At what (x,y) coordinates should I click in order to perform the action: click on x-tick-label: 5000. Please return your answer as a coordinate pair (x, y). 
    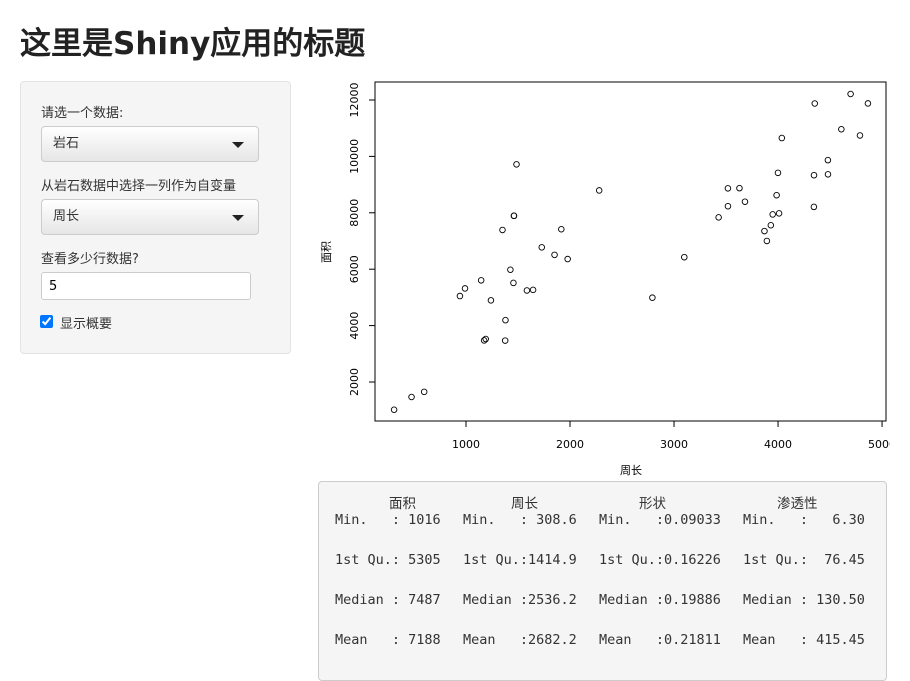
    Looking at the image, I should click on (879, 444).